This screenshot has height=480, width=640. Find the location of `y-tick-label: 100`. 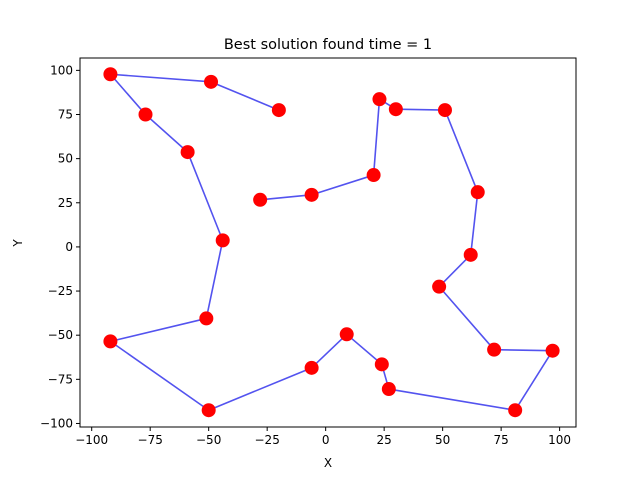

y-tick-label: 100 is located at coordinates (61, 70).